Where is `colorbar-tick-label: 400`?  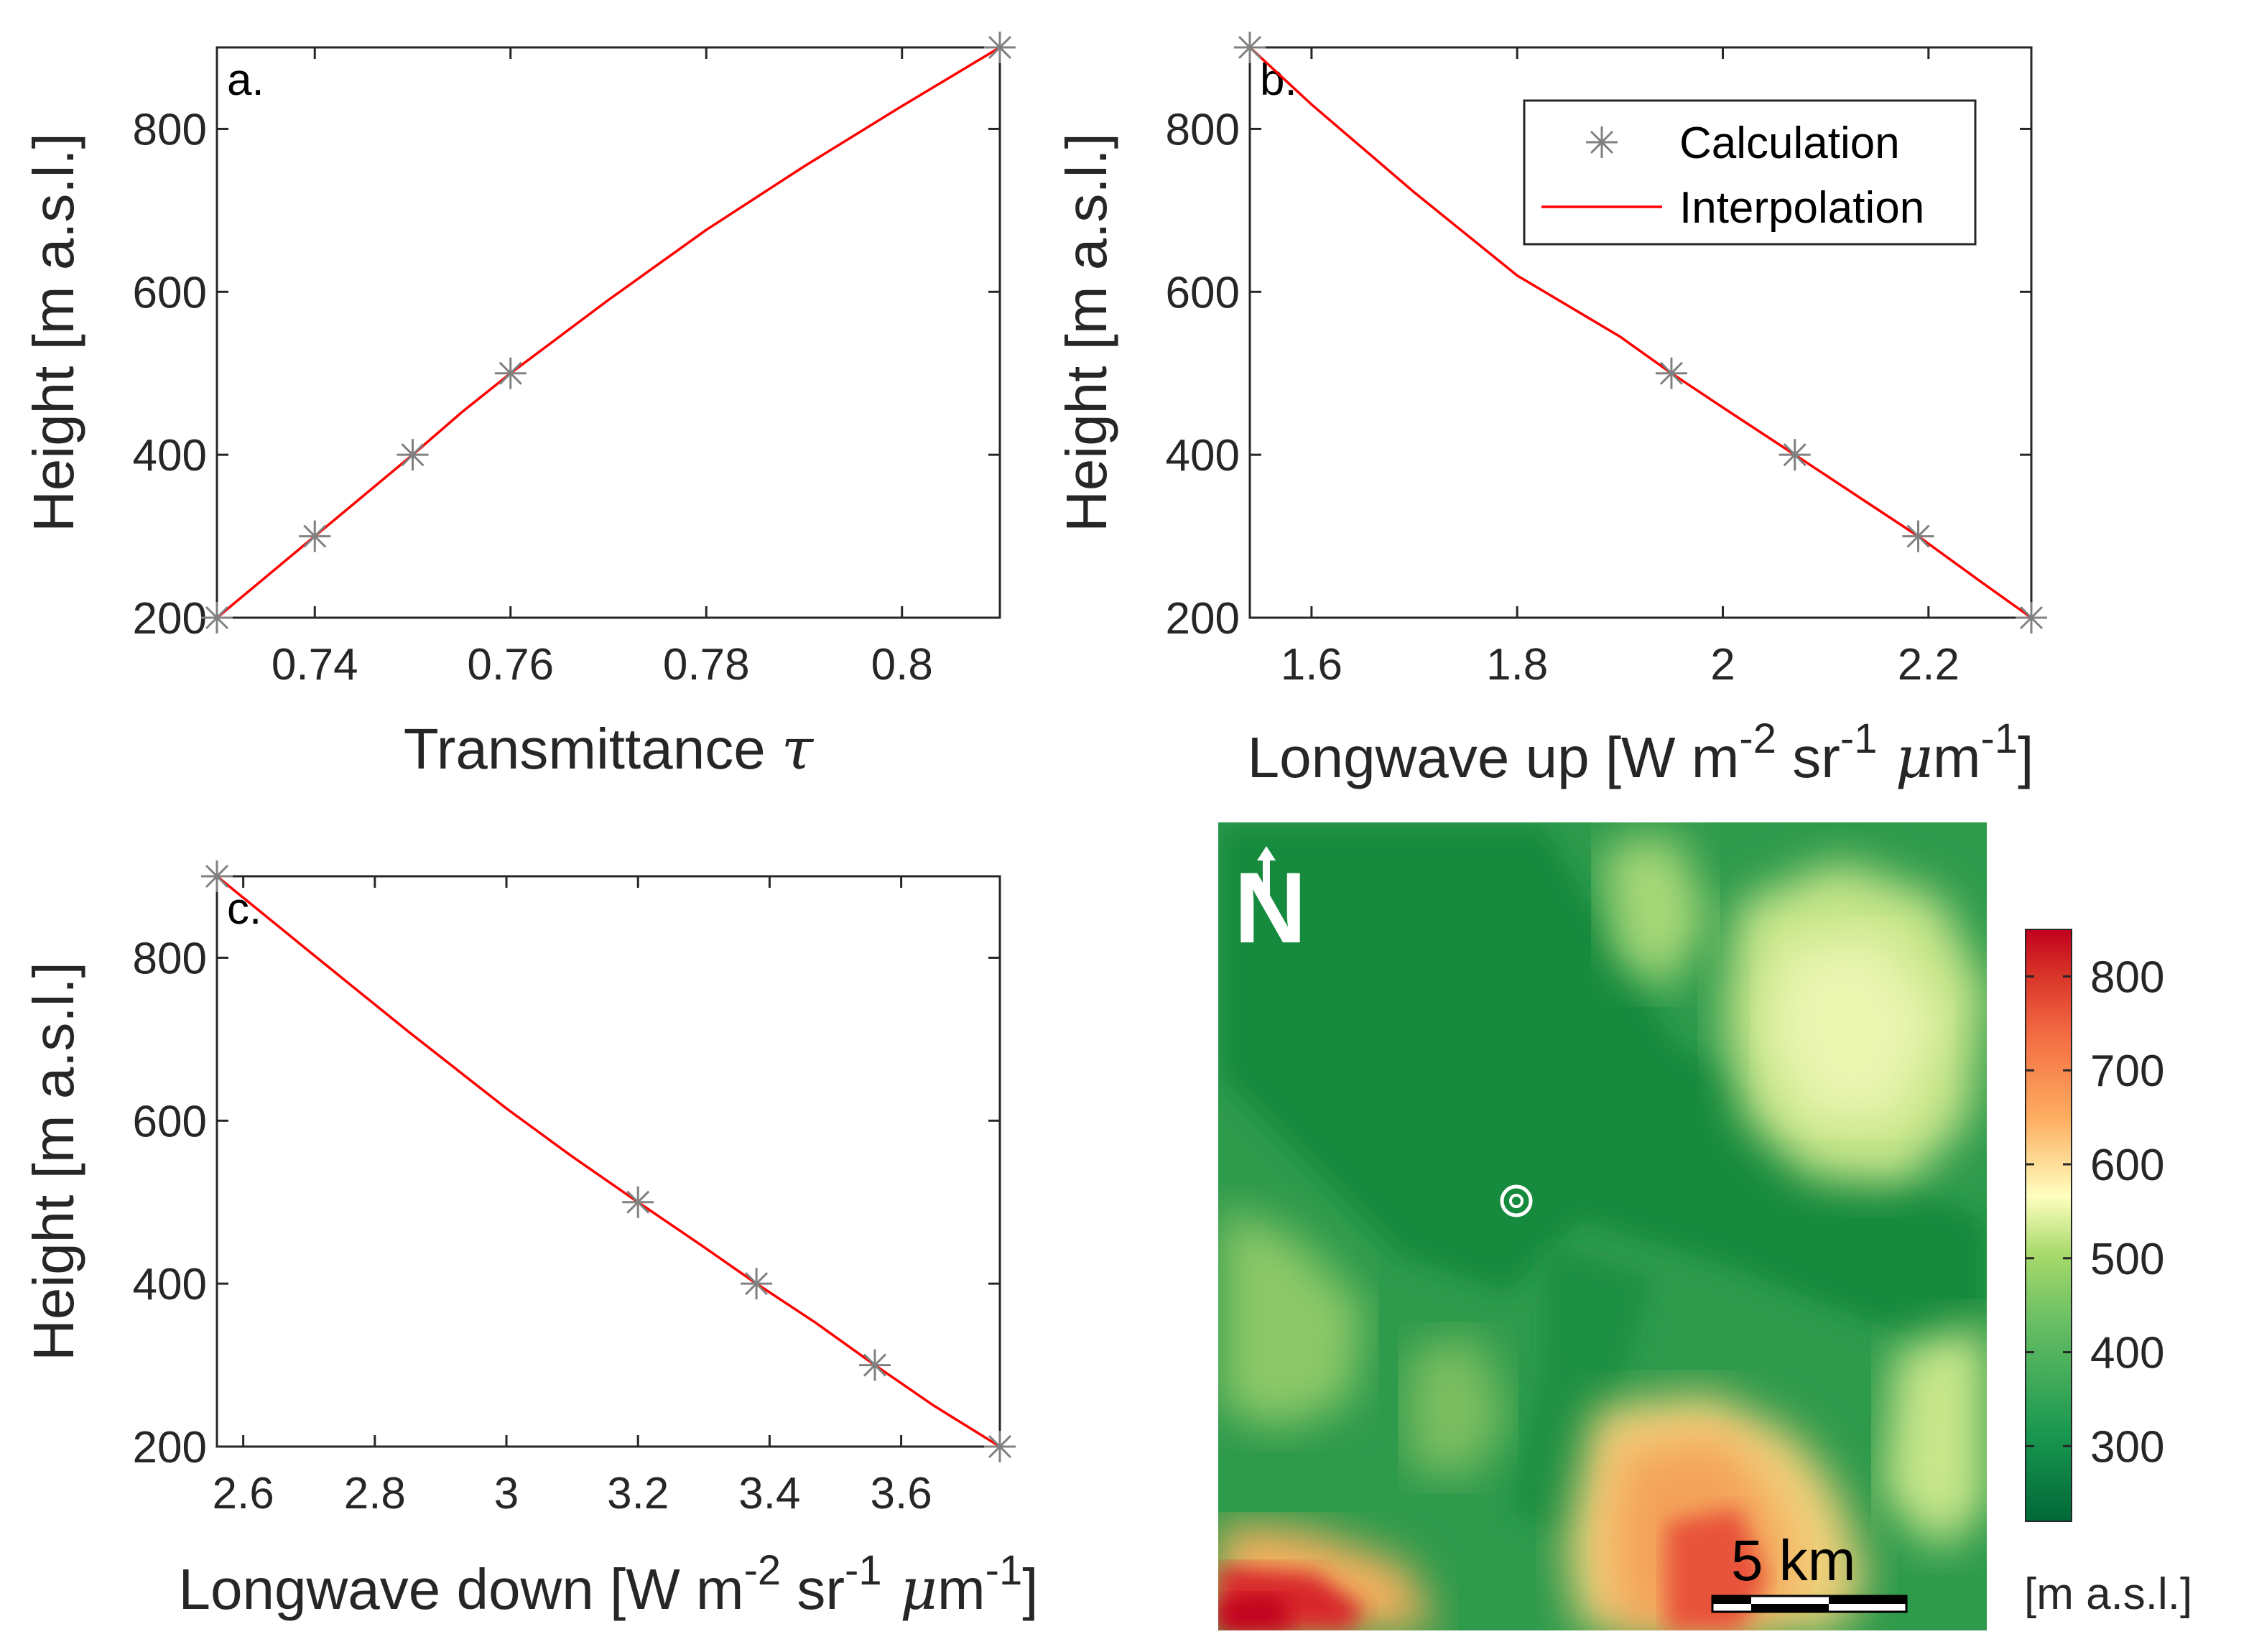 colorbar-tick-label: 400 is located at coordinates (2127, 1354).